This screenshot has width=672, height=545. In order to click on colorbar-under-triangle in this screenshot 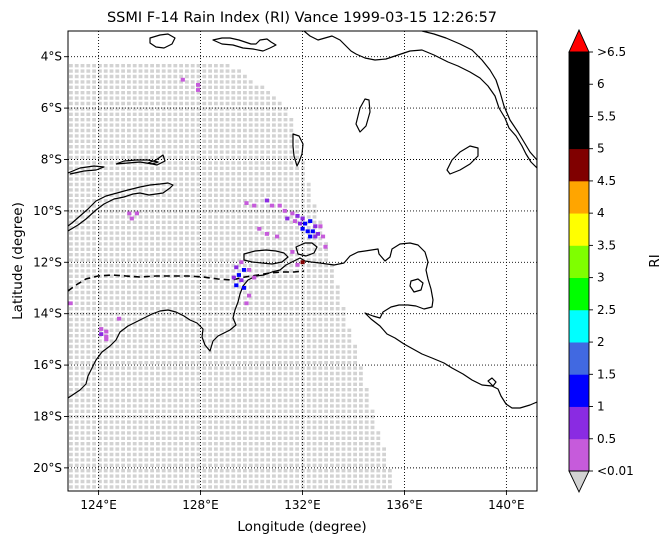, I will do `click(579, 482)`.